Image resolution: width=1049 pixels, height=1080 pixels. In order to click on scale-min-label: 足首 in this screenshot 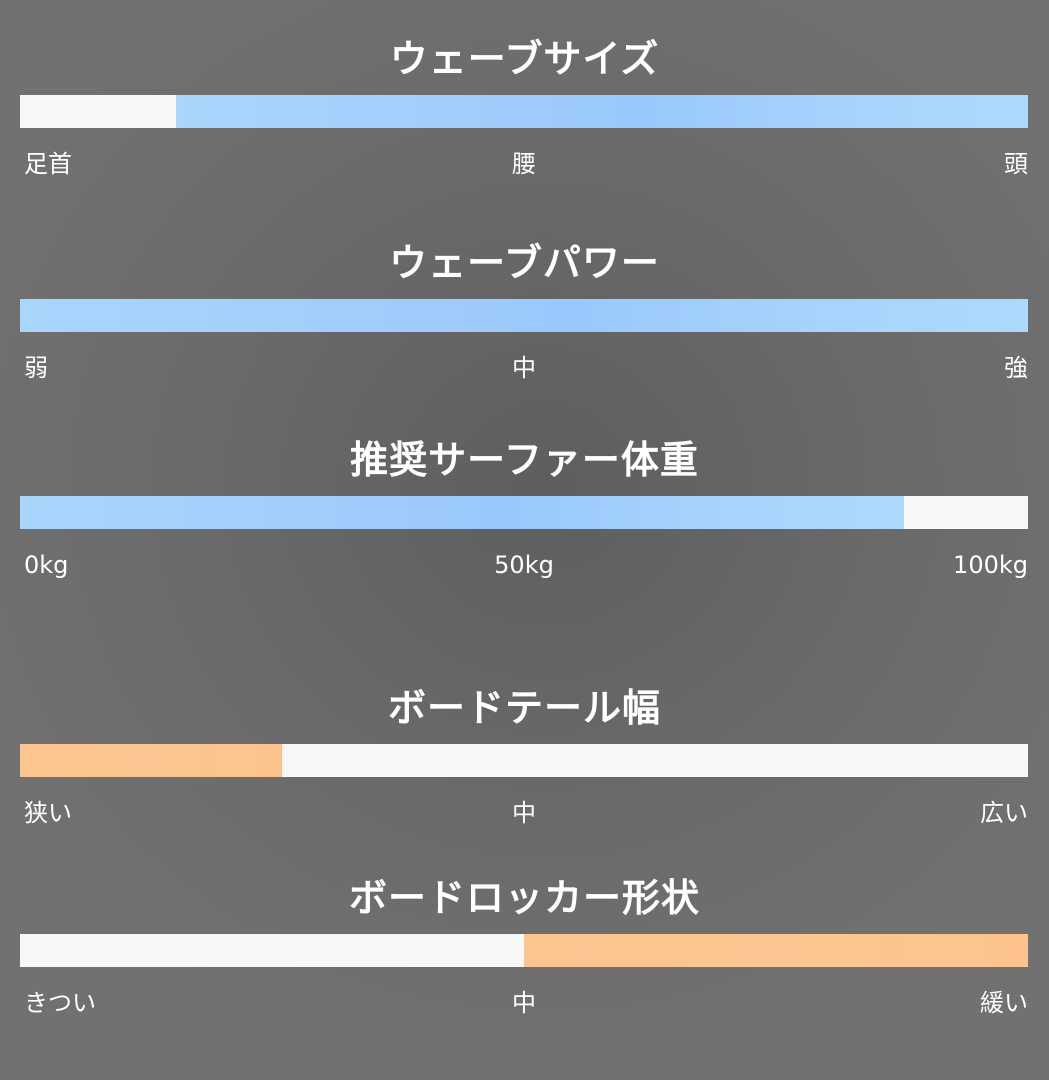, I will do `click(48, 164)`.